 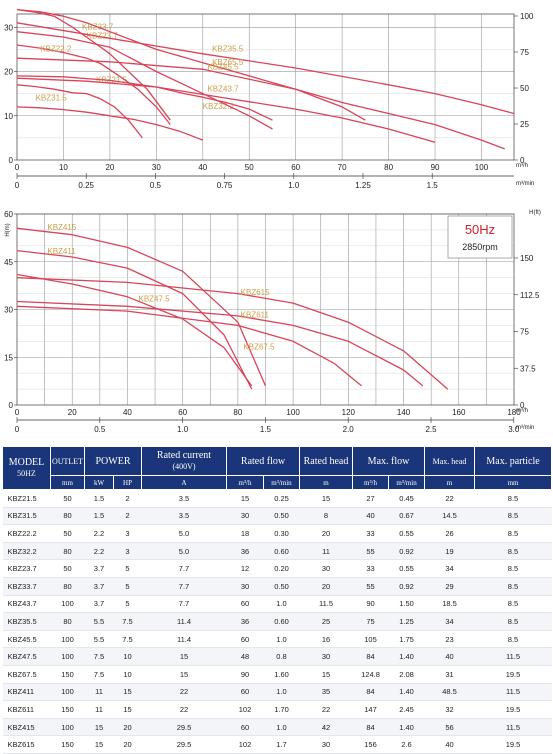 What do you see at coordinates (370, 674) in the screenshot?
I see `value-cell: 124.8` at bounding box center [370, 674].